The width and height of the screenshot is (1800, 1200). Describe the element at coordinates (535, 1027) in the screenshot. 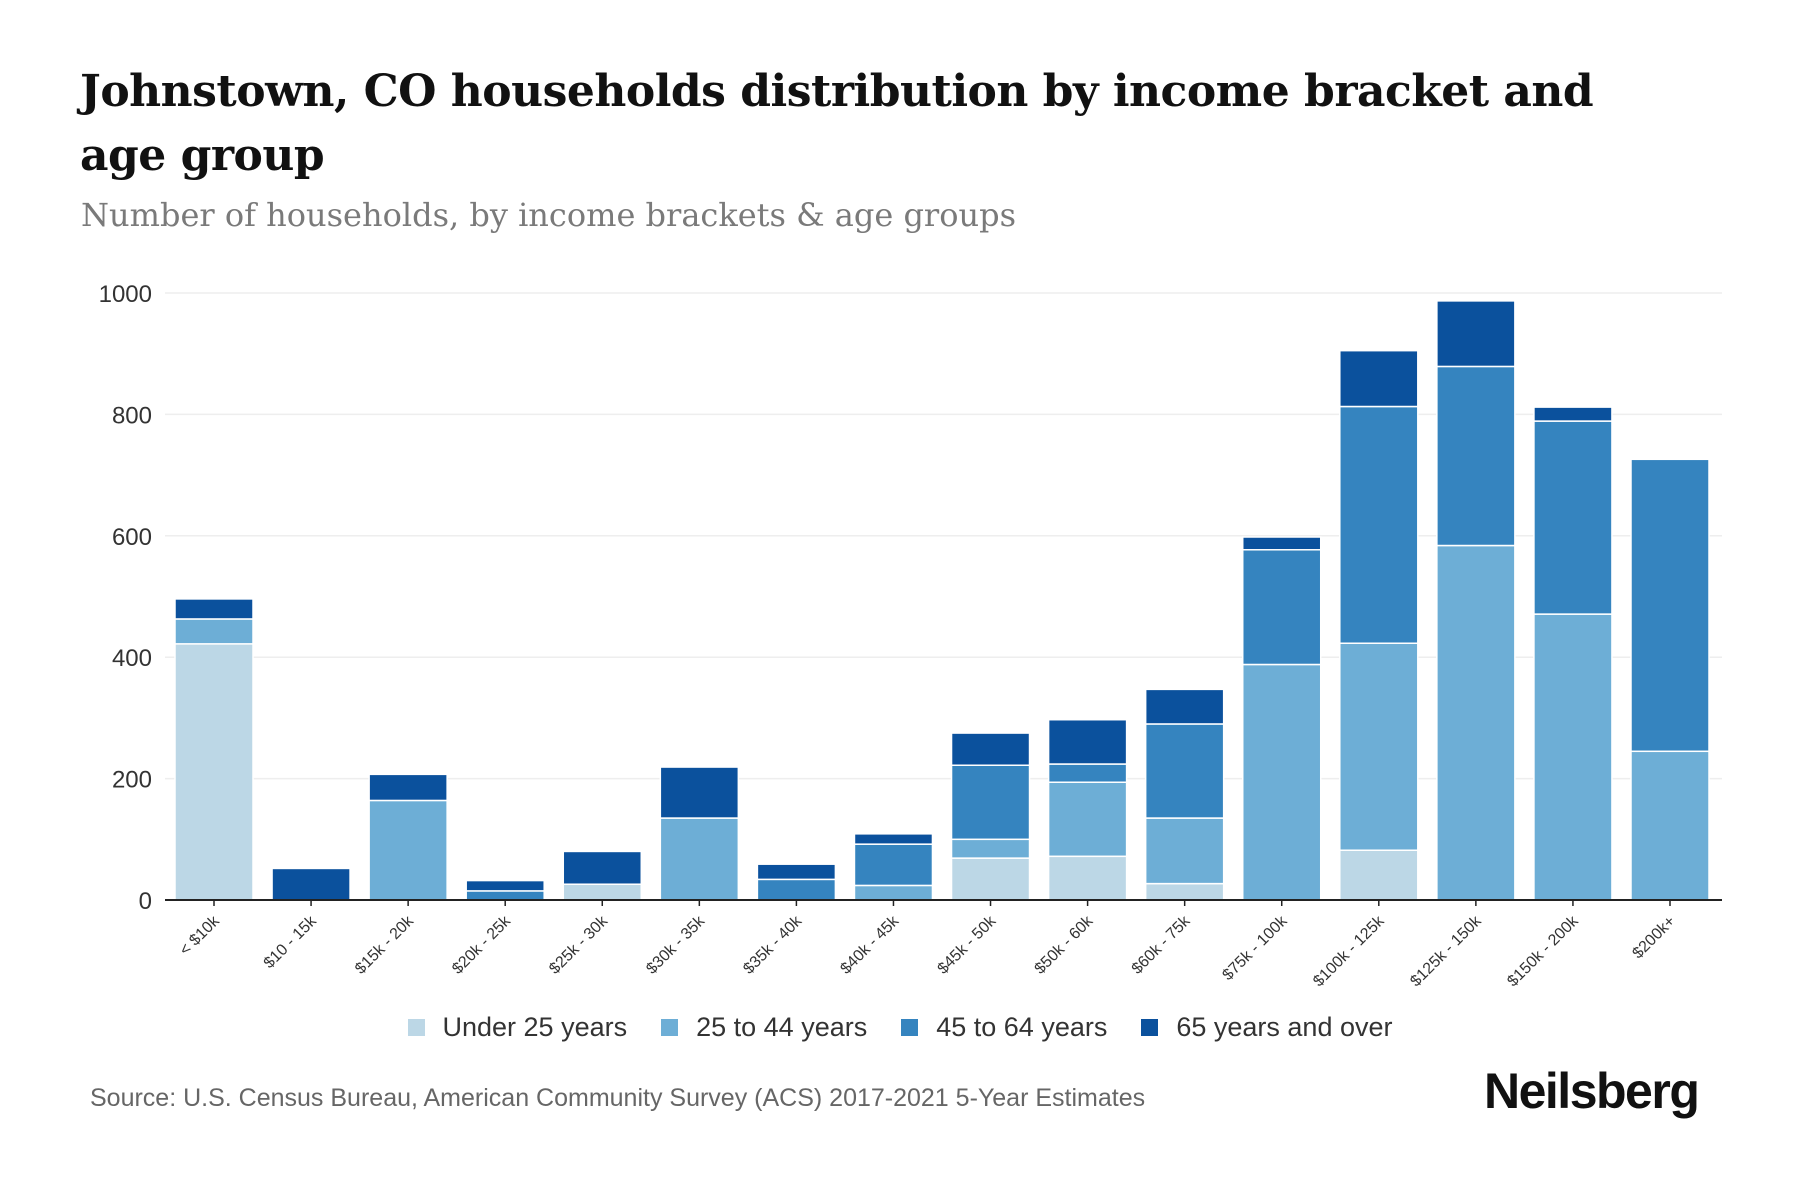

I see `legend-label: Under 25 years` at that location.